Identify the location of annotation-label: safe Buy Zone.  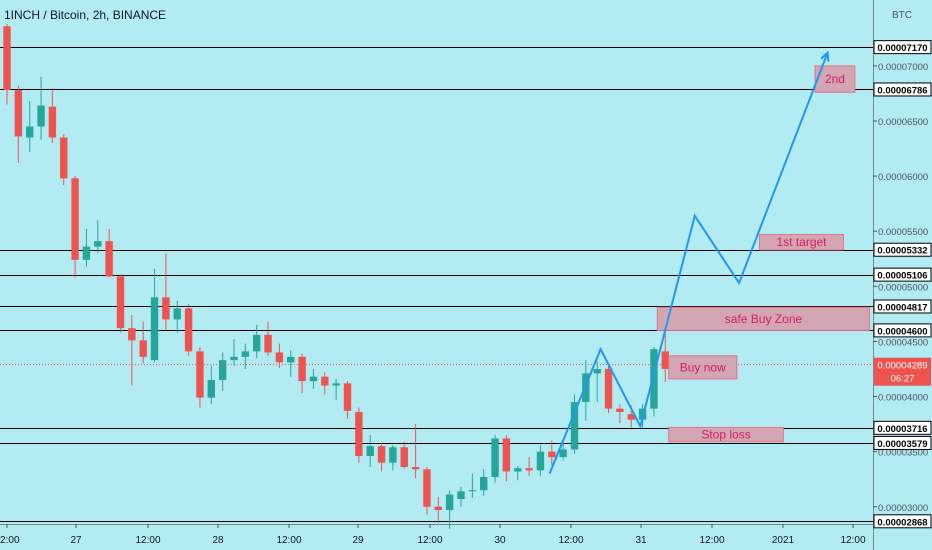
(764, 319).